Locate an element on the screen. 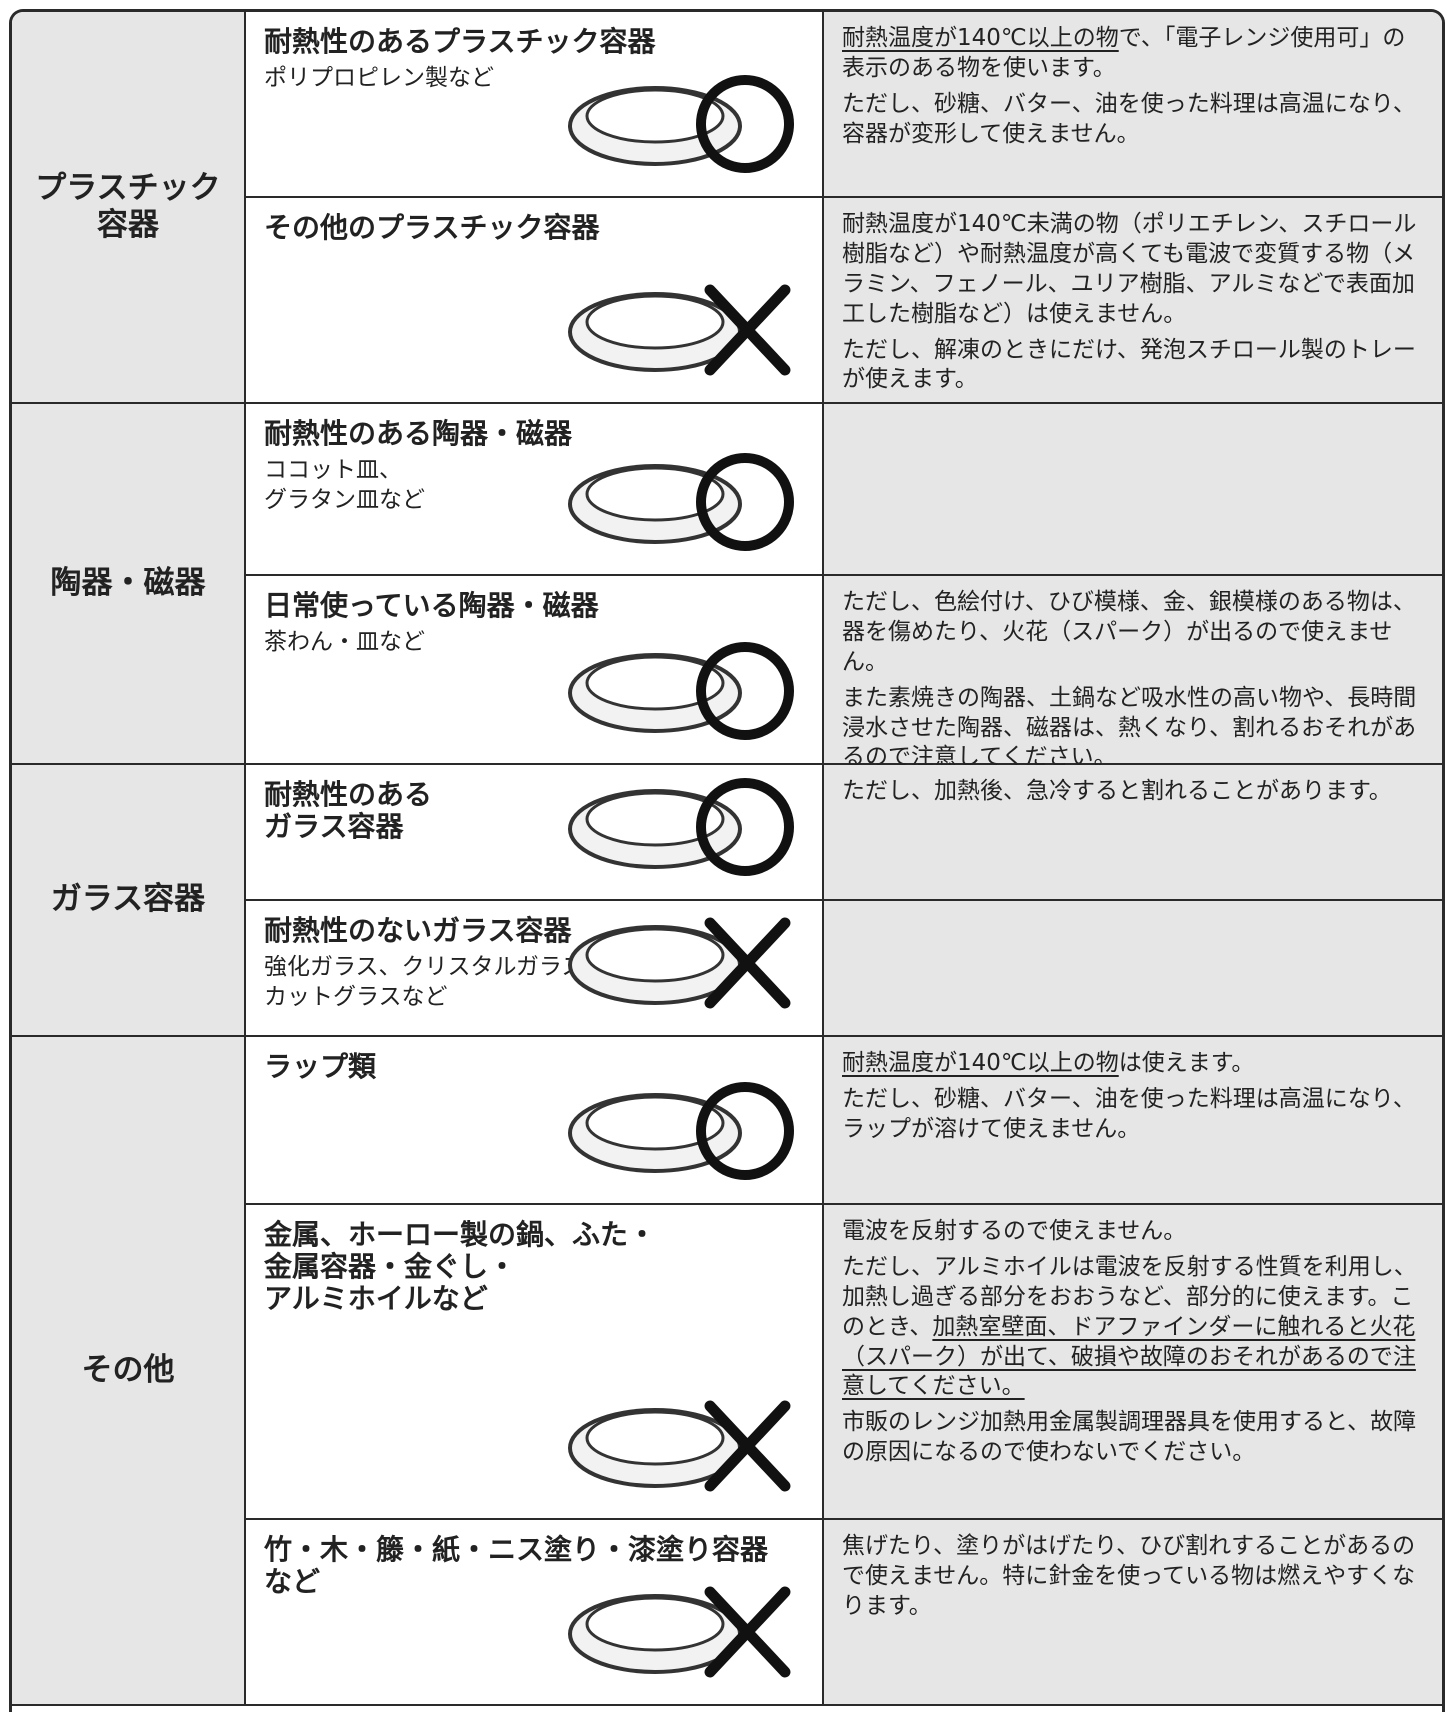  note-text: 電波を反射するので使えません。 is located at coordinates (1014, 1231).